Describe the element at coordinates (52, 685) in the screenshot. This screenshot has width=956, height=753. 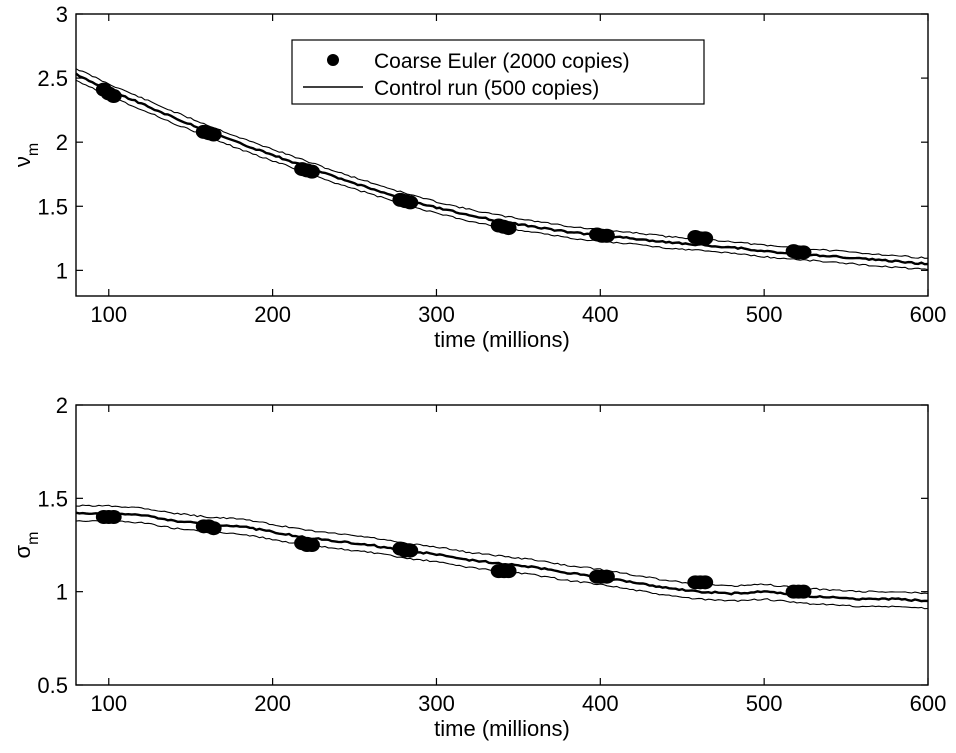
I see `y-tick-label: 0.5` at that location.